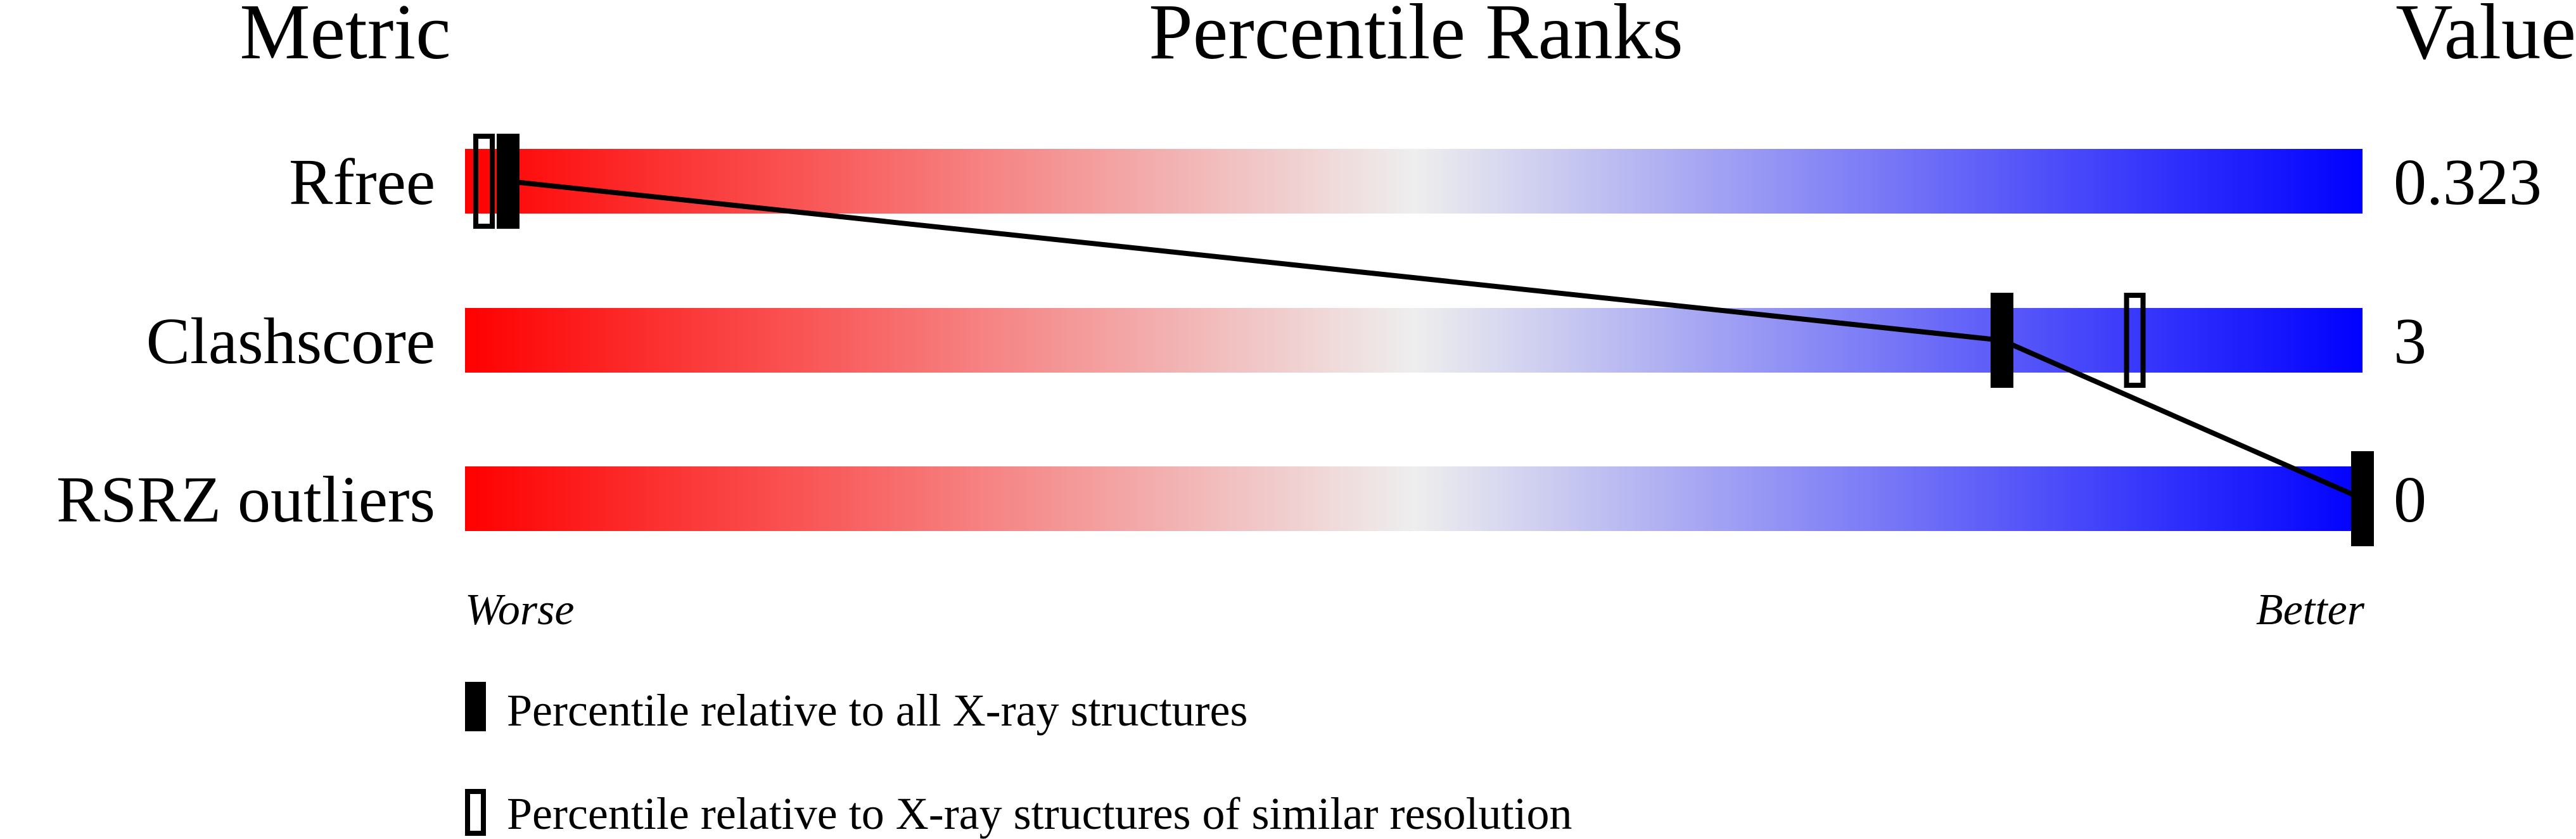 The height and width of the screenshot is (839, 2576). What do you see at coordinates (2410, 500) in the screenshot?
I see `metric-value: 0` at bounding box center [2410, 500].